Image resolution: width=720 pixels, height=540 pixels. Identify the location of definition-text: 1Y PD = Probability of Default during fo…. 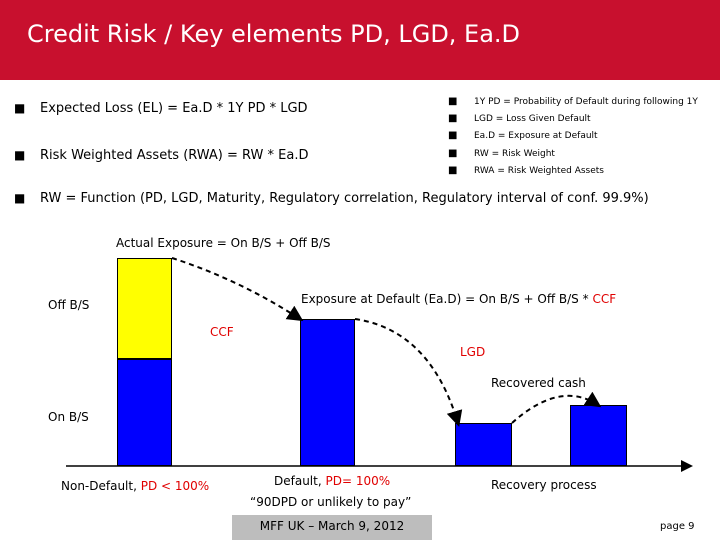
(586, 102).